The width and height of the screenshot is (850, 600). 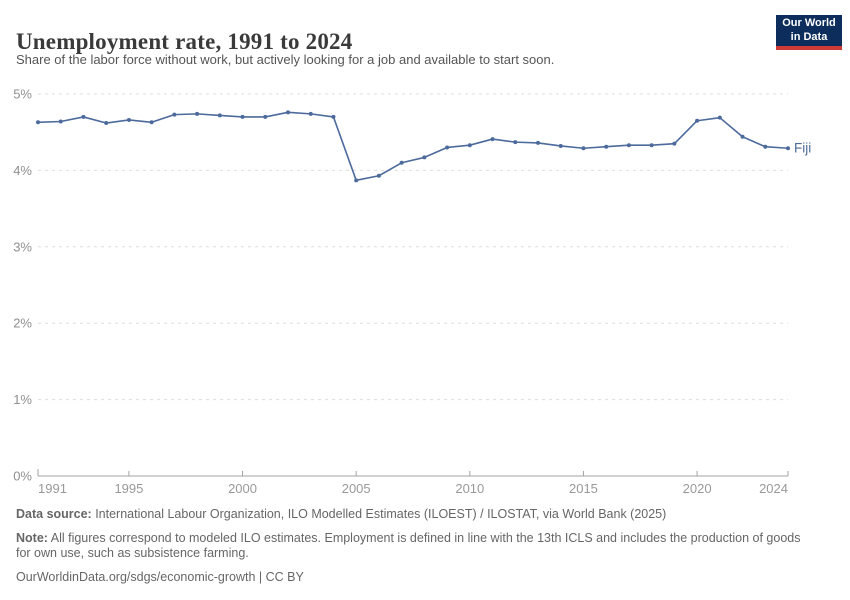 I want to click on data-source-label: Data source:, so click(x=54, y=514).